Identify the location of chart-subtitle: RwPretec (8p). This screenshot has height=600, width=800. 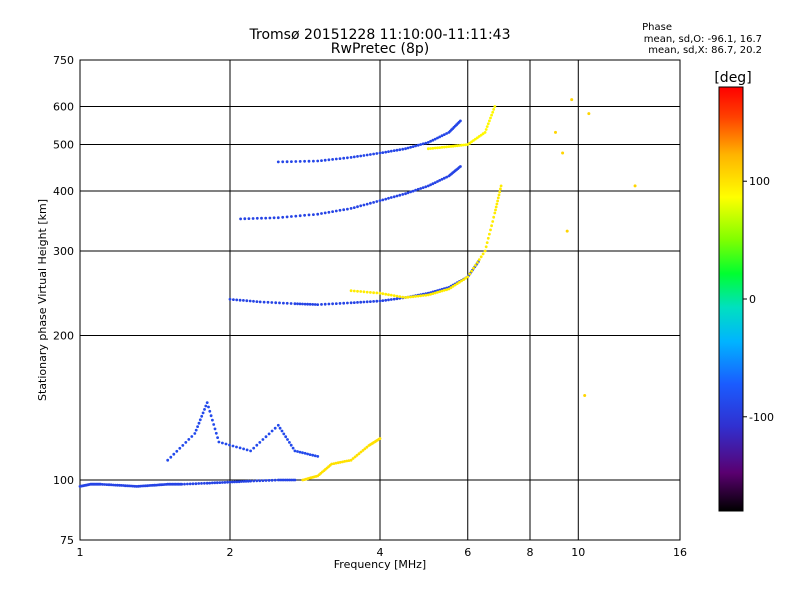
(380, 49).